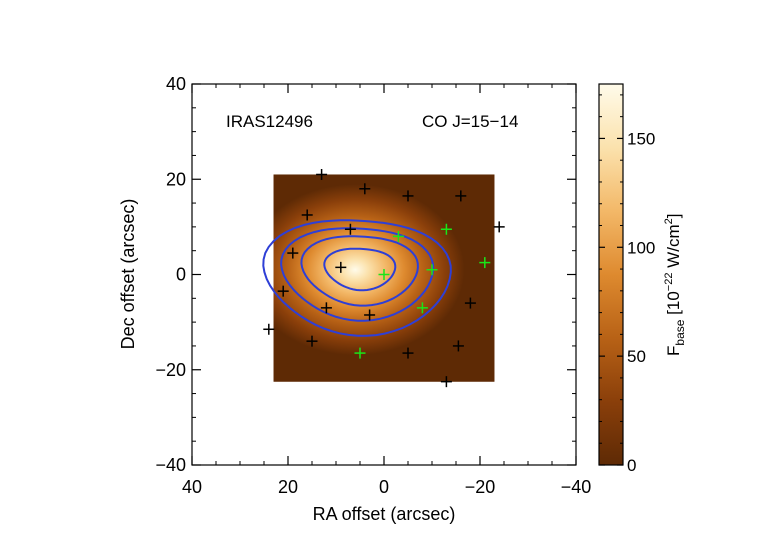 The image size is (770, 550). I want to click on colorbar-tick-label: 50, so click(636, 356).